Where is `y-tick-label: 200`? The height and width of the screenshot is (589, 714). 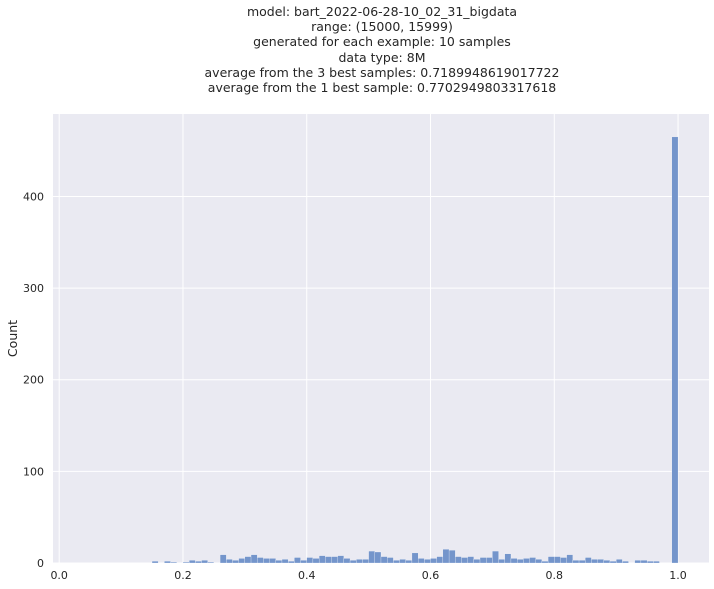
y-tick-label: 200 is located at coordinates (33, 380).